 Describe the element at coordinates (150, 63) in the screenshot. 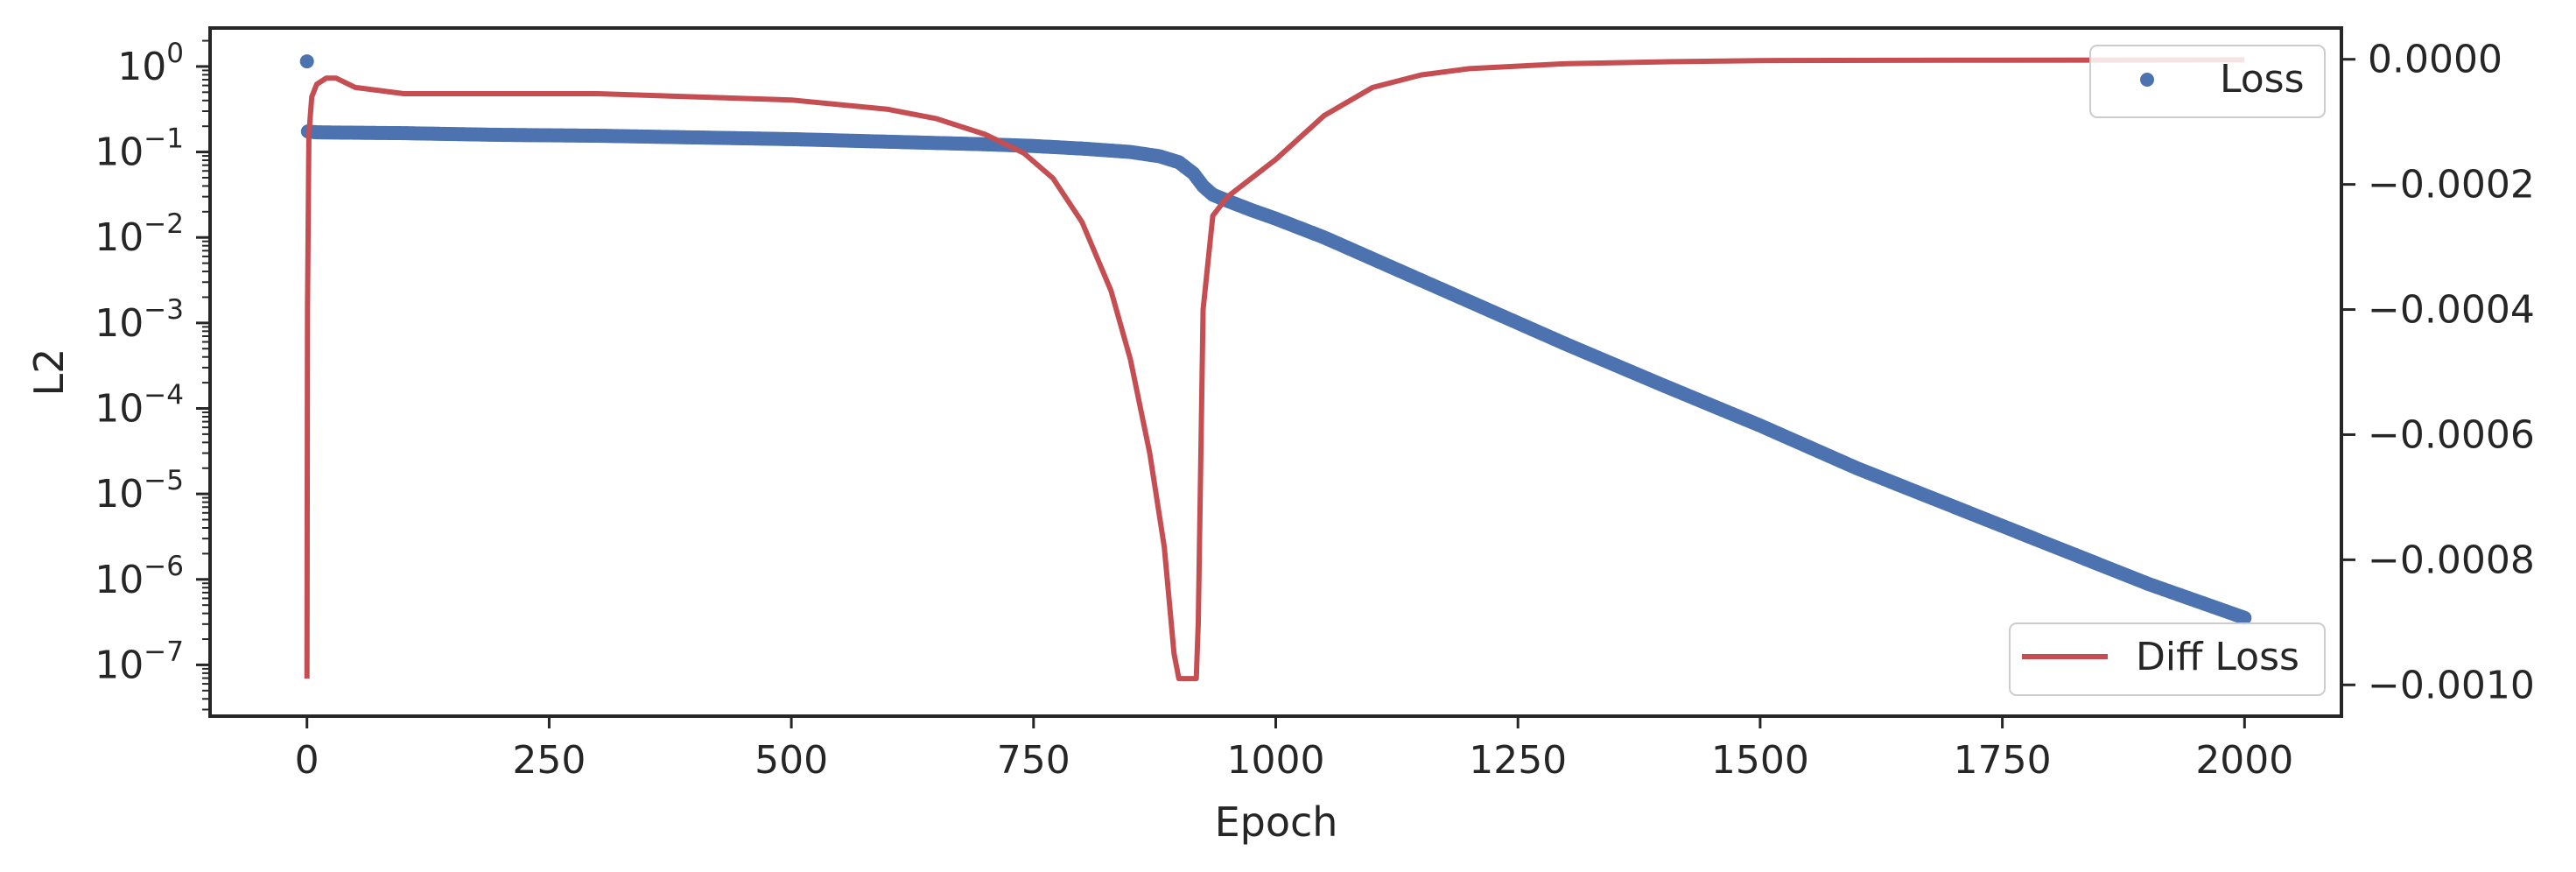

I see `y-left-tick-label: 10⁰` at that location.